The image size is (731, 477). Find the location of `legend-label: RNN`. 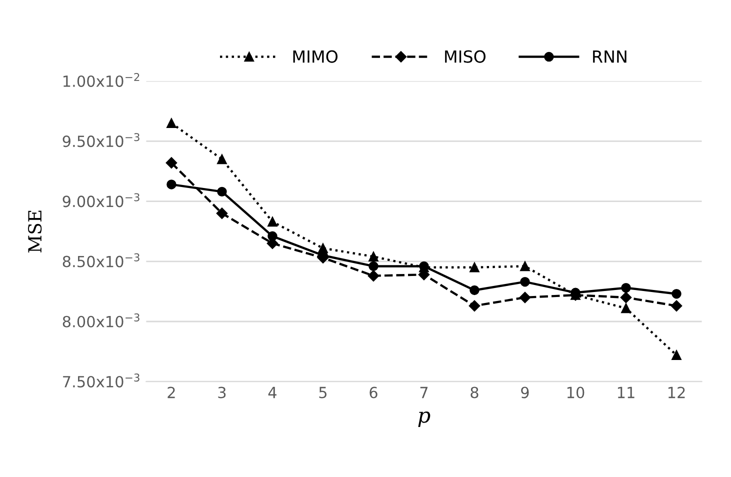

legend-label: RNN is located at coordinates (609, 56).